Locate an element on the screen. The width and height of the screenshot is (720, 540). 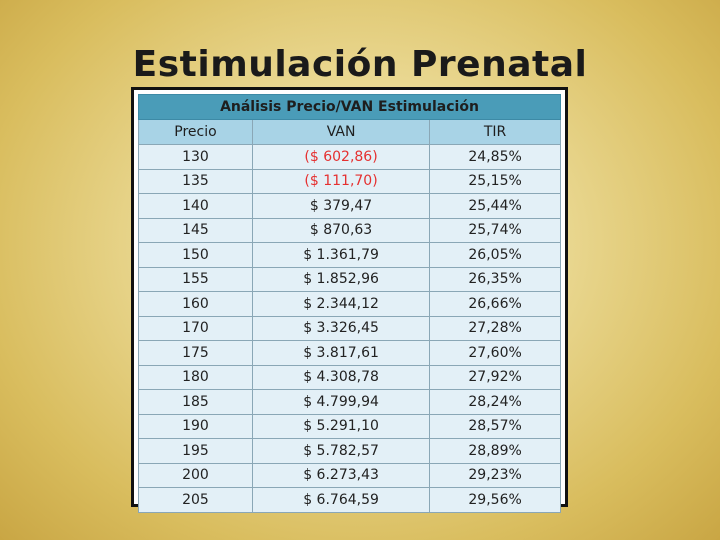
table-row: 180 $ 4.308,78 27,92% is located at coordinates (349, 377).